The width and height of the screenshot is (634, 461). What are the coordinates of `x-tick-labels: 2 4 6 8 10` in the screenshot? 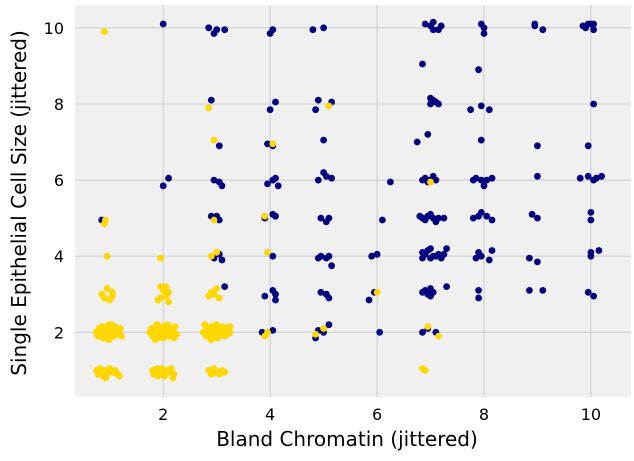 It's located at (379, 414).